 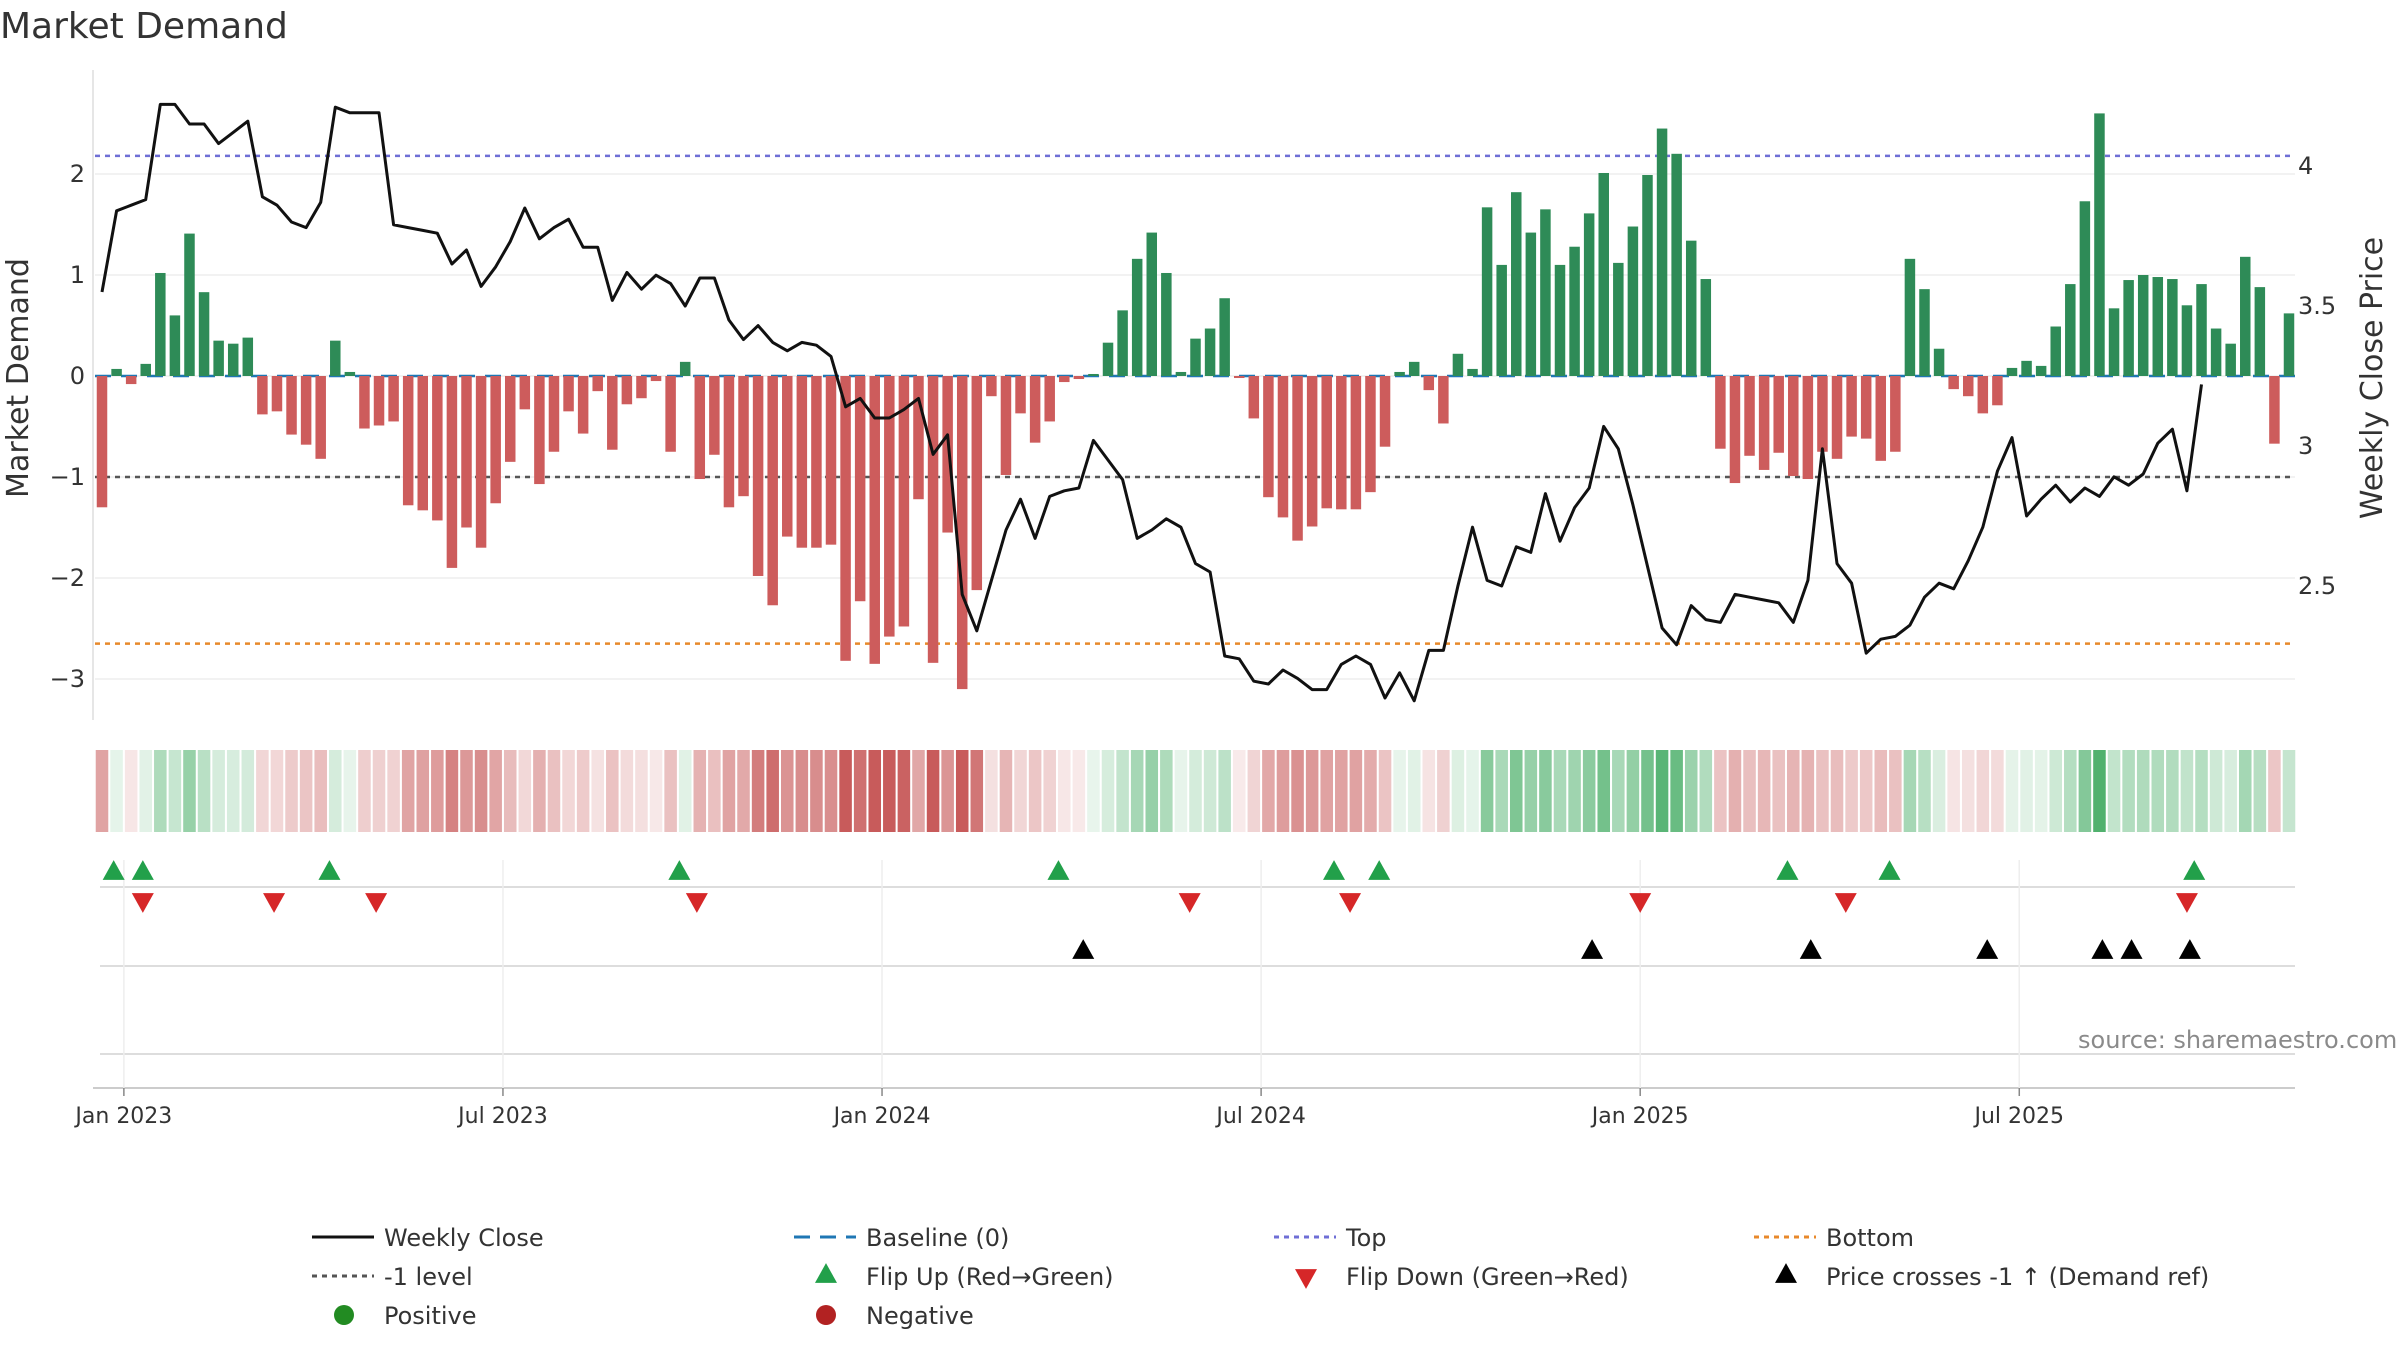 What do you see at coordinates (67, 679) in the screenshot?
I see `y-tick-label-left: −3` at bounding box center [67, 679].